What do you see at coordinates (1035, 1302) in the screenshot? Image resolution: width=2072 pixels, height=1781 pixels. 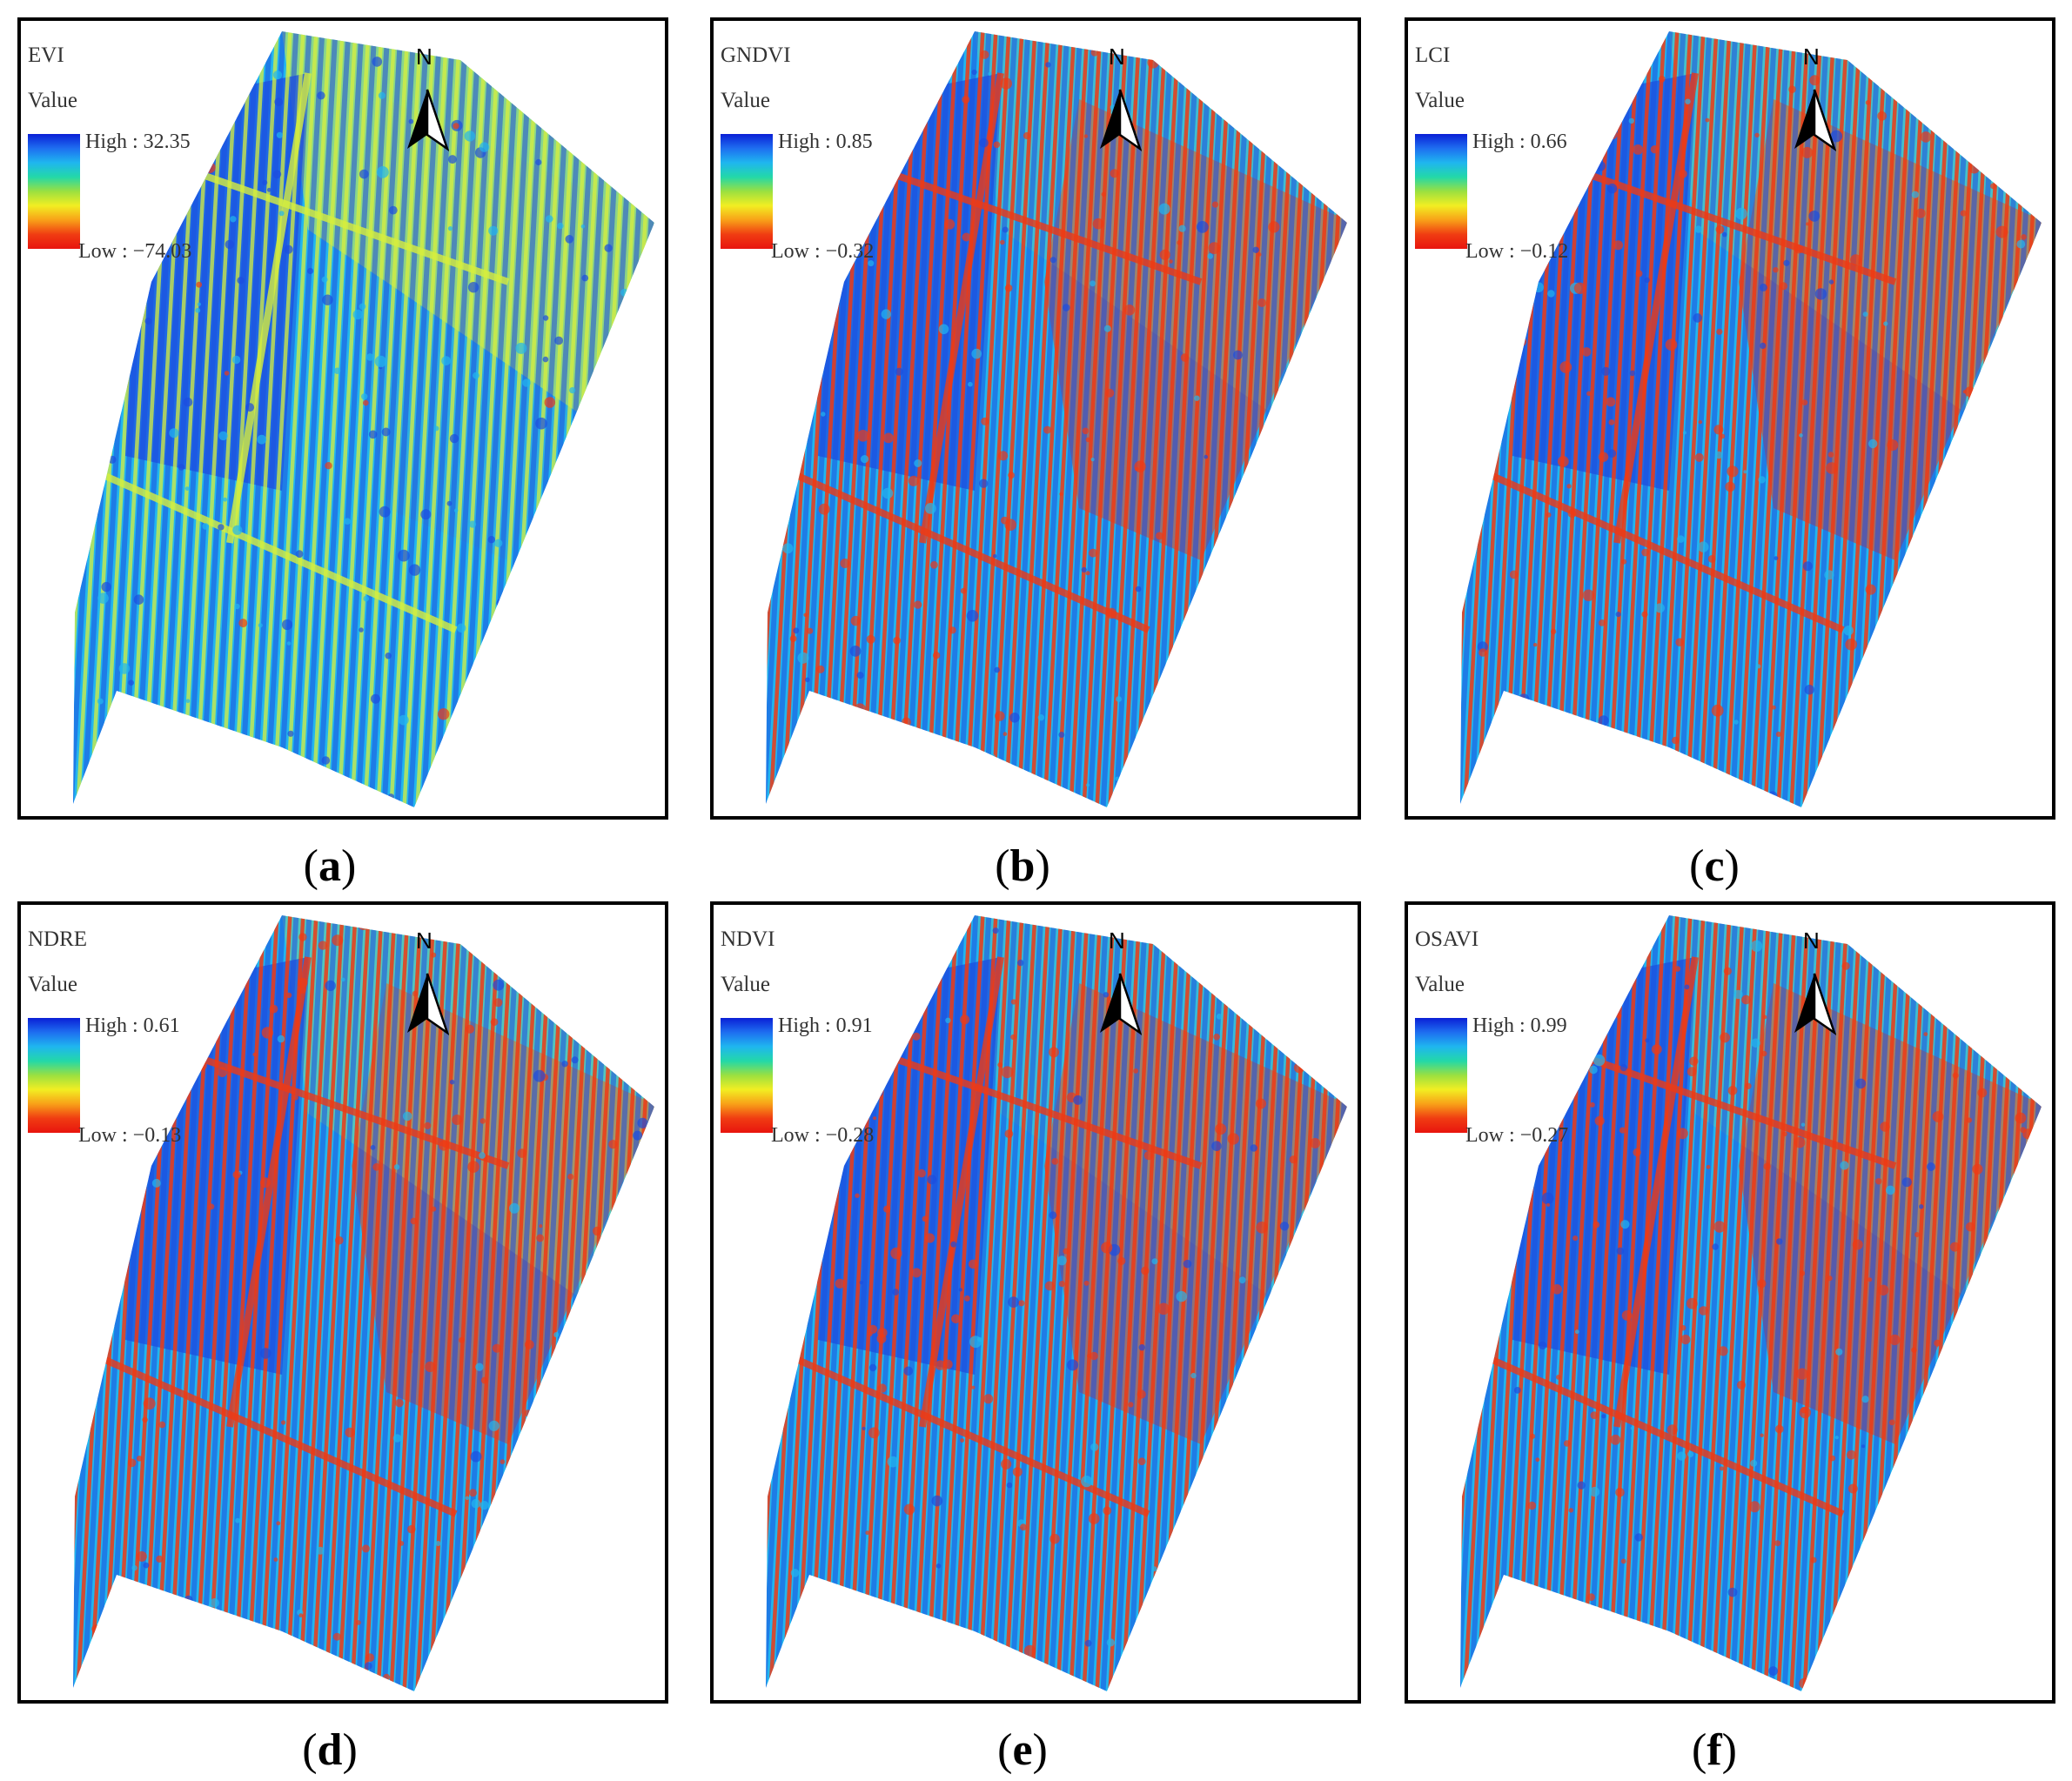 I see `map-panel-e: NDVI Value High : 0.91 Low : −0.28 N` at bounding box center [1035, 1302].